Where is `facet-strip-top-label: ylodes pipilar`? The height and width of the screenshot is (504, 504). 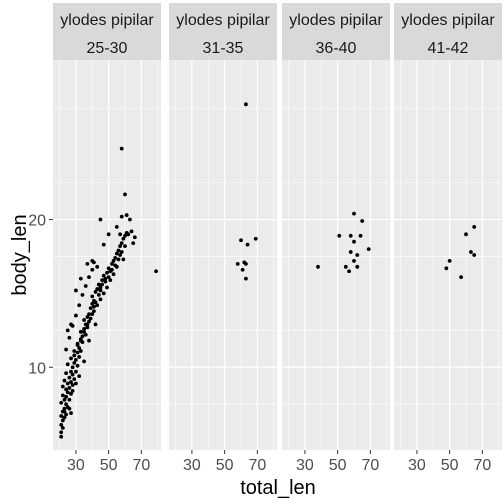
facet-strip-top-label: ylodes pipilar is located at coordinates (336, 20).